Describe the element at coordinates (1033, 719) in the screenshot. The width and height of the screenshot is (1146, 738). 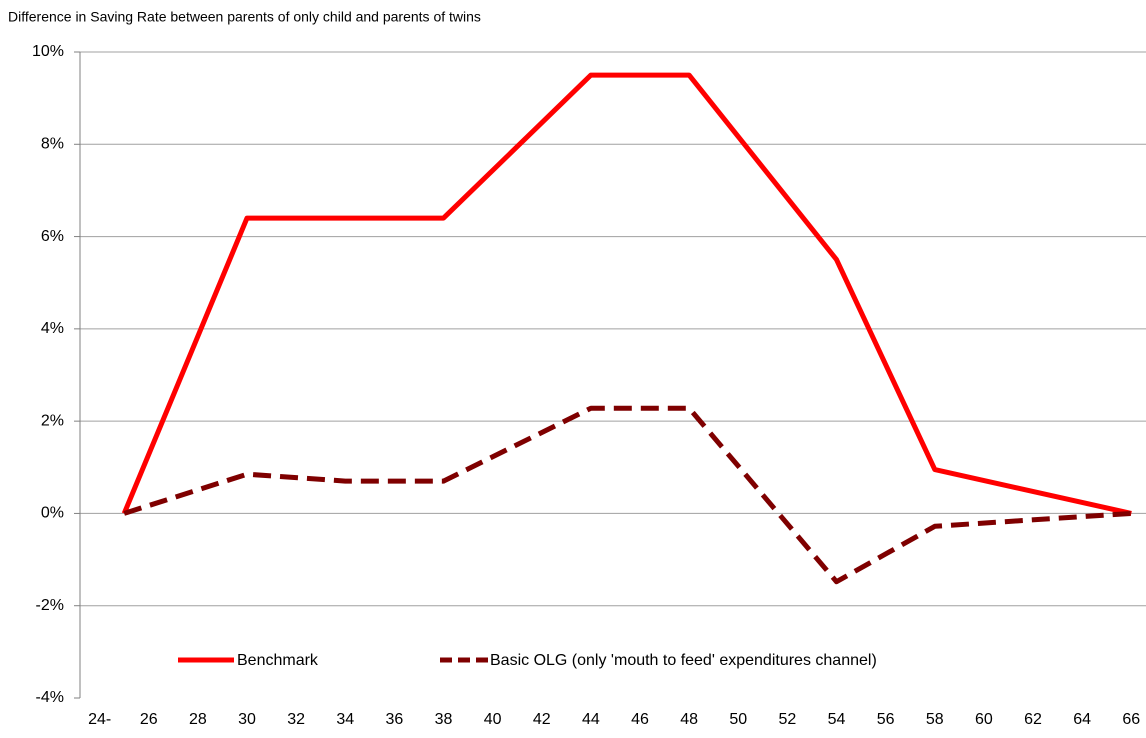
I see `x-tick-label: 62` at that location.